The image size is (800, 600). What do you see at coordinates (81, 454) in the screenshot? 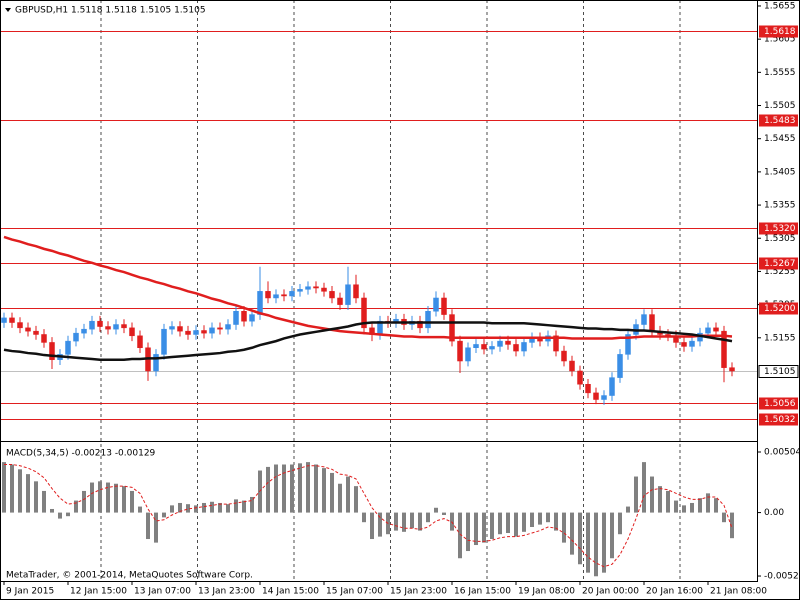
I see `indicator-title: MACD(5,34,5) -0.00213 -0.00129` at bounding box center [81, 454].